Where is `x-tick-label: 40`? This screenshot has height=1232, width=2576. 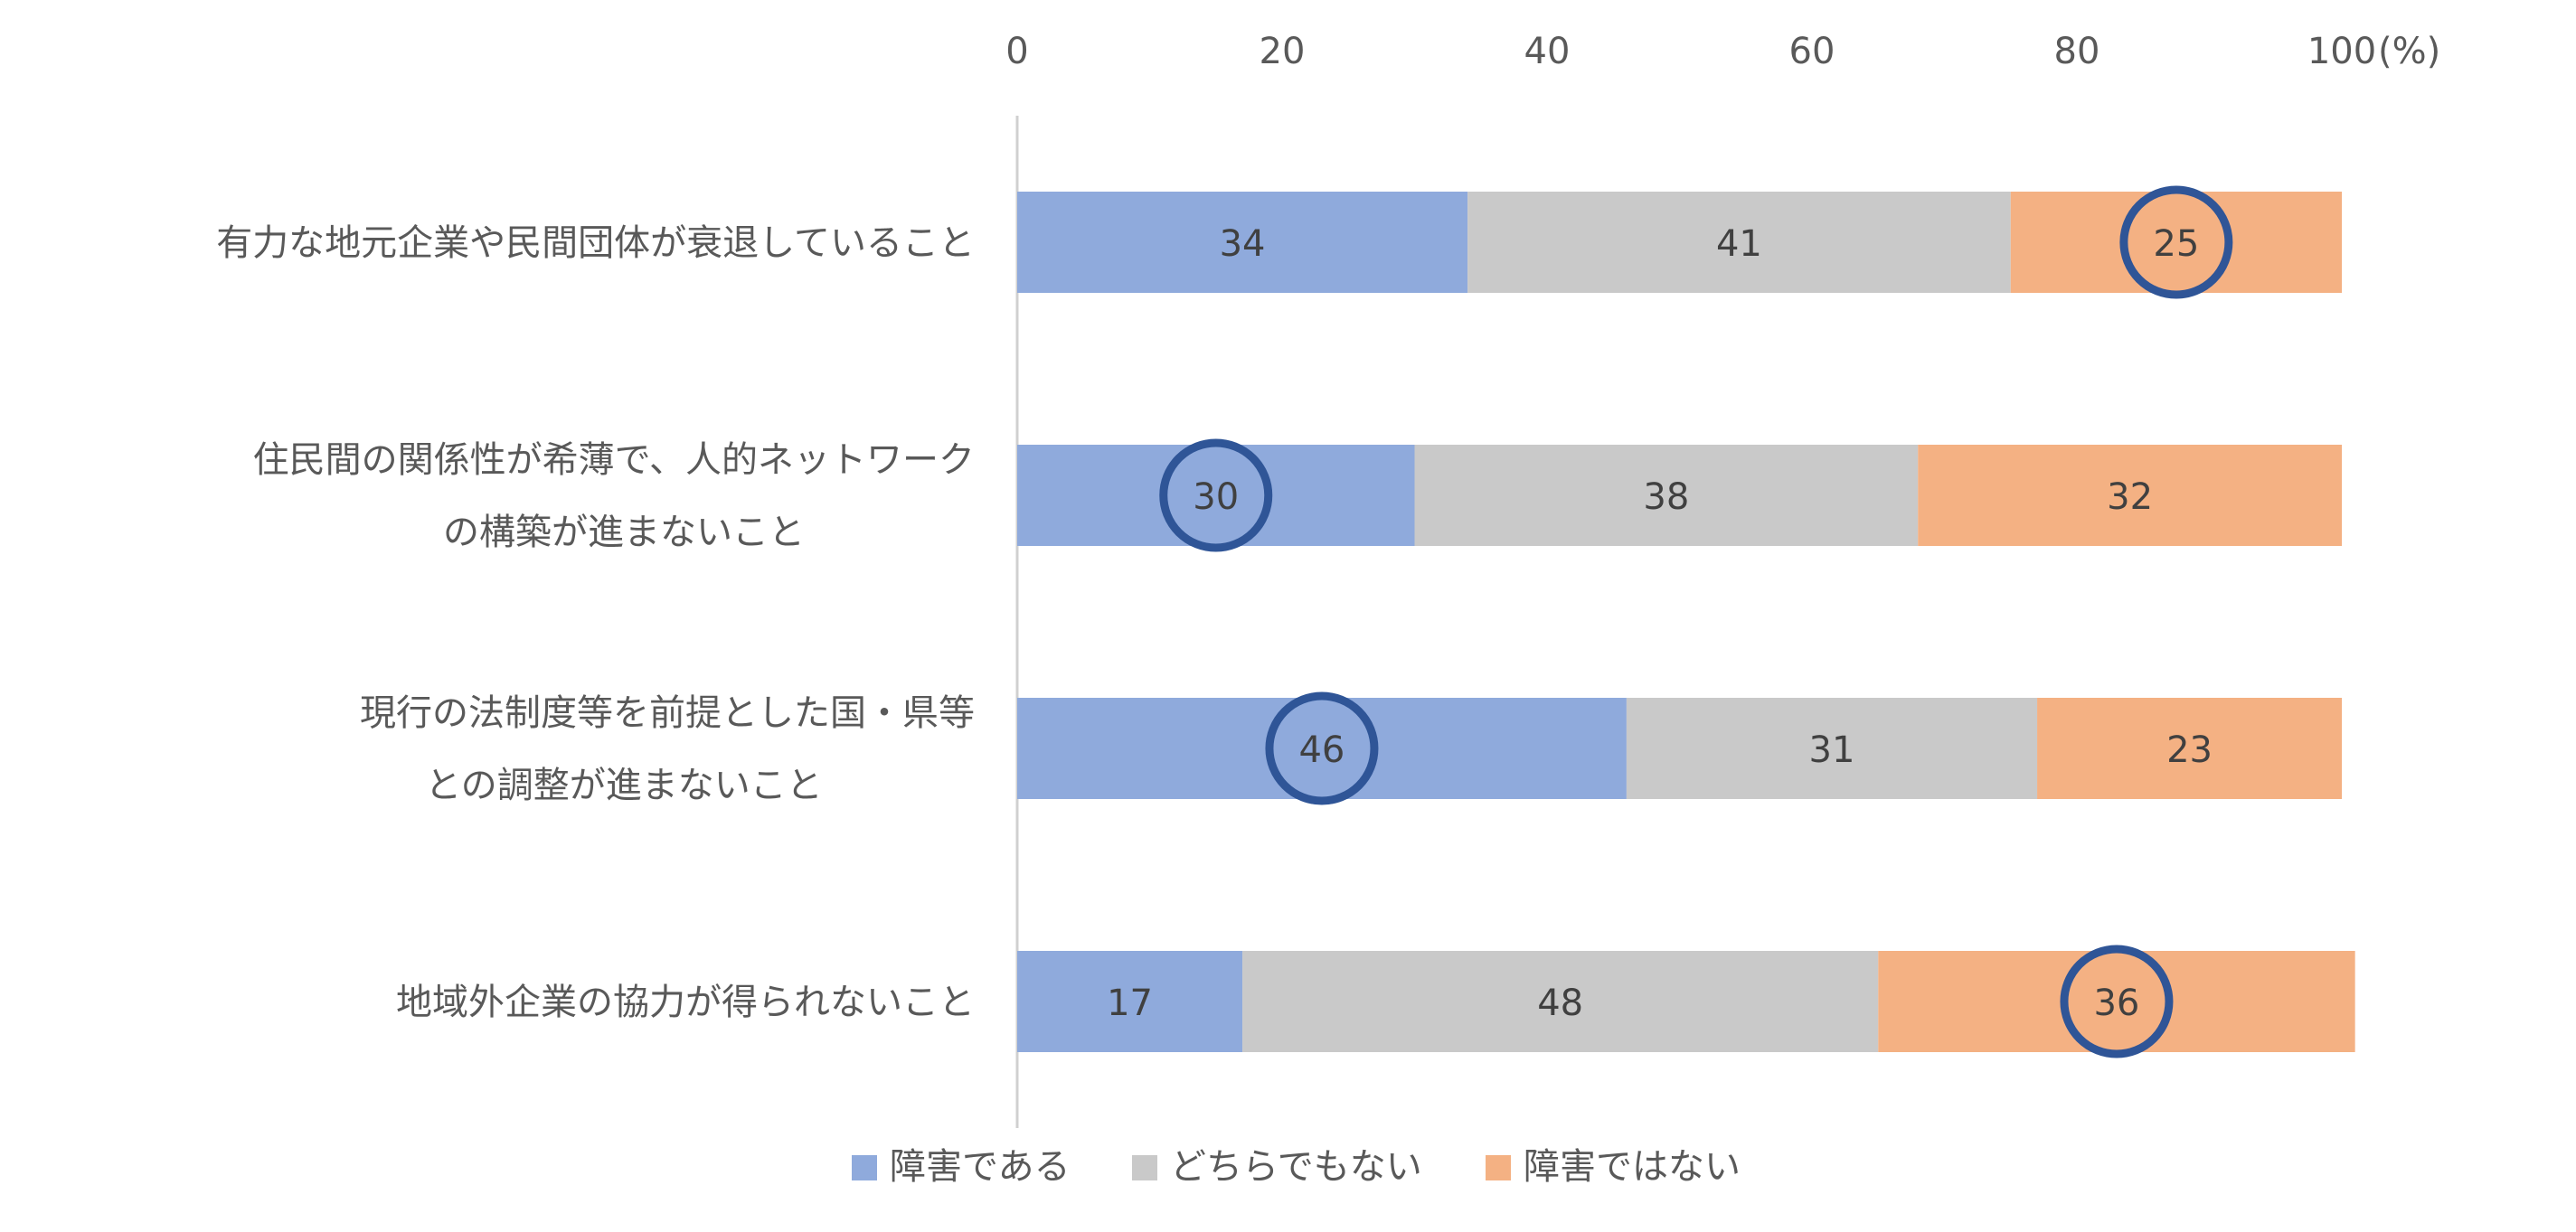
x-tick-label: 40 is located at coordinates (1547, 51).